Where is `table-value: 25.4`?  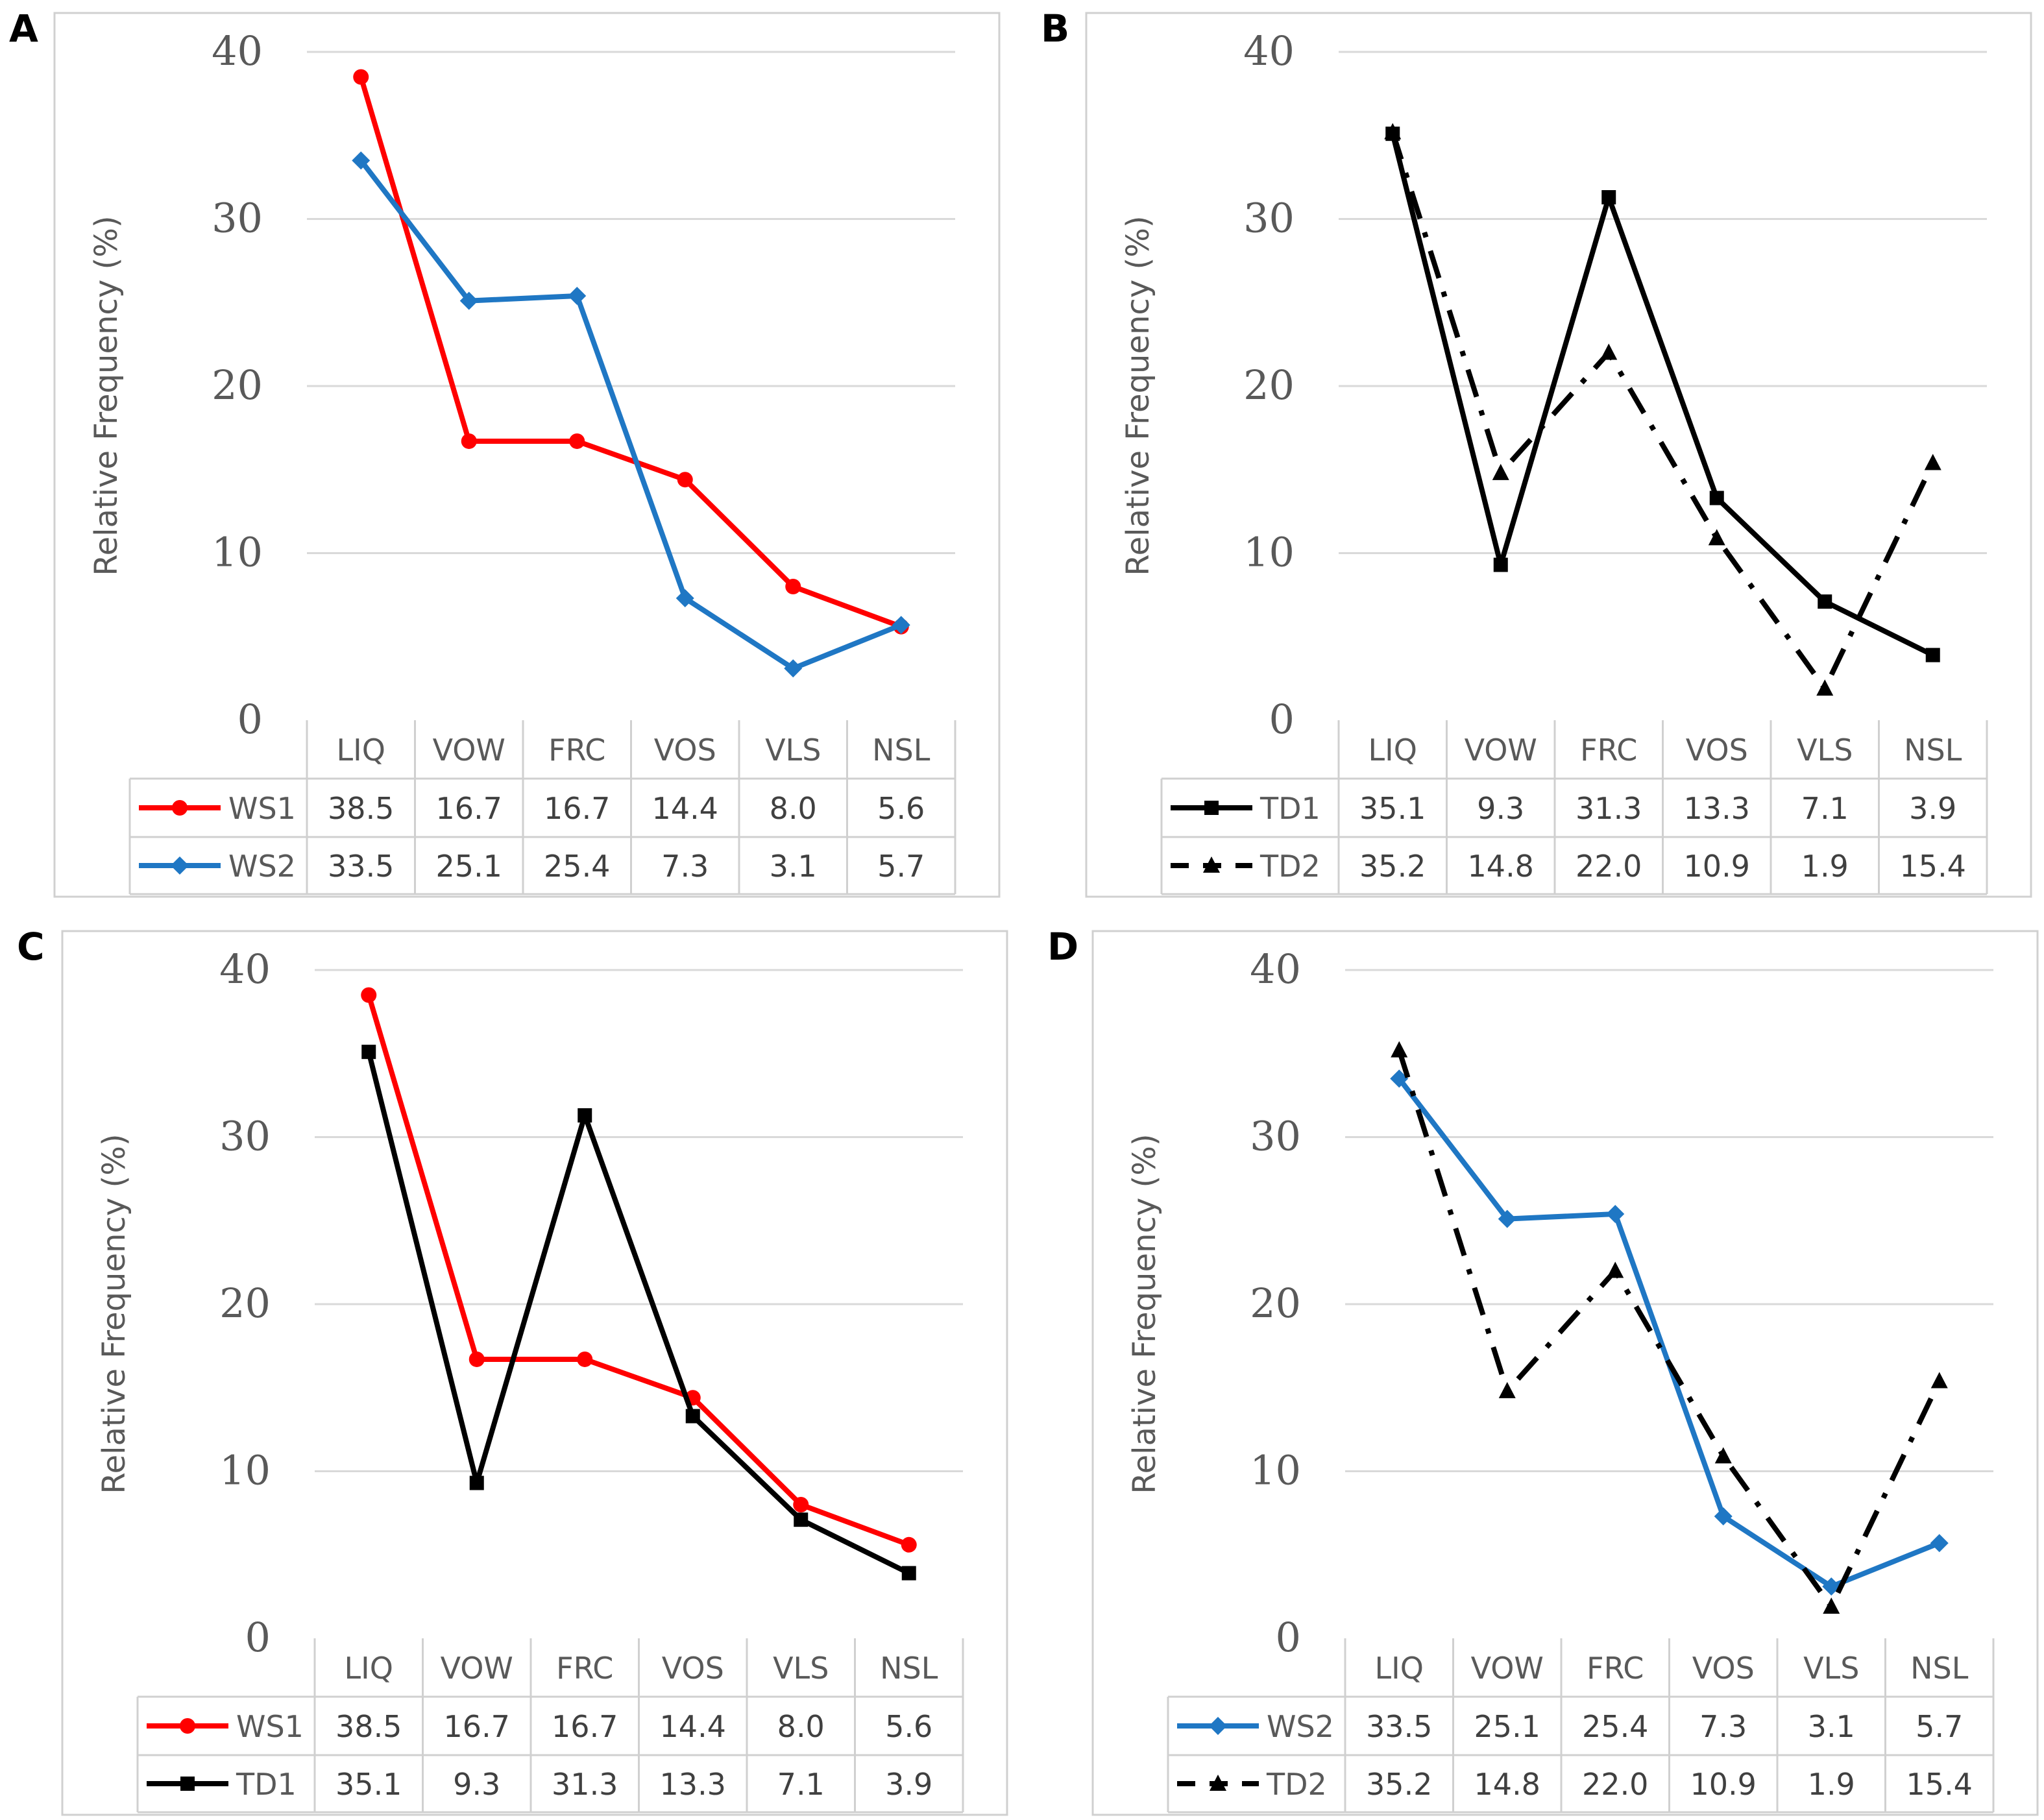 table-value: 25.4 is located at coordinates (577, 867).